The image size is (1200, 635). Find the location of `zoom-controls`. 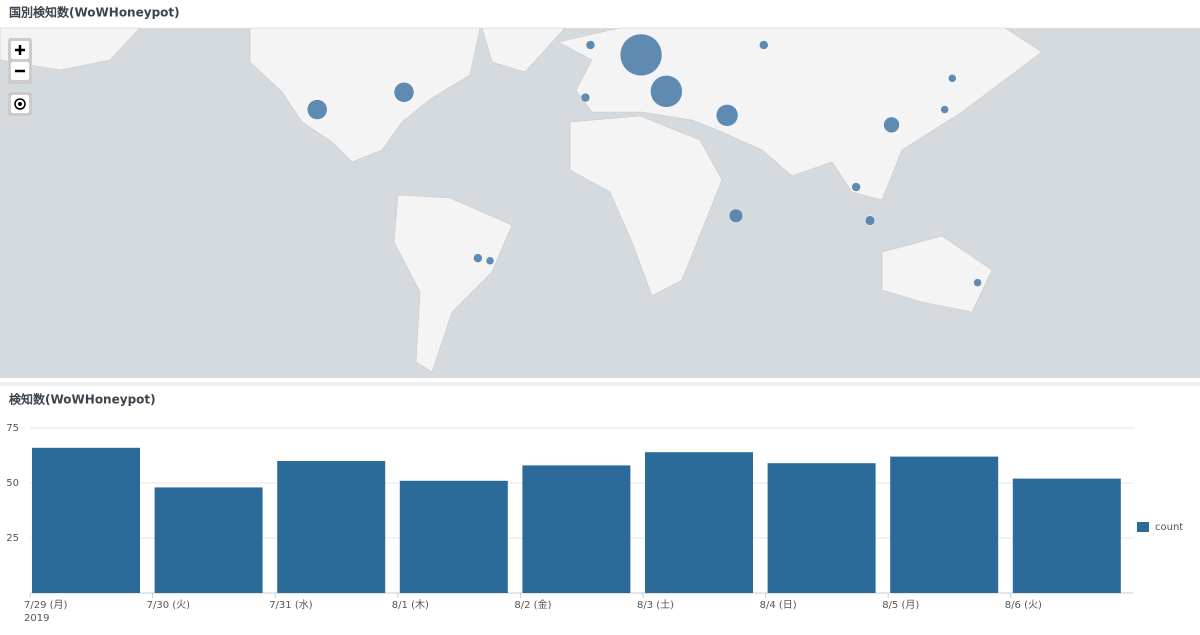

zoom-controls is located at coordinates (20, 77).